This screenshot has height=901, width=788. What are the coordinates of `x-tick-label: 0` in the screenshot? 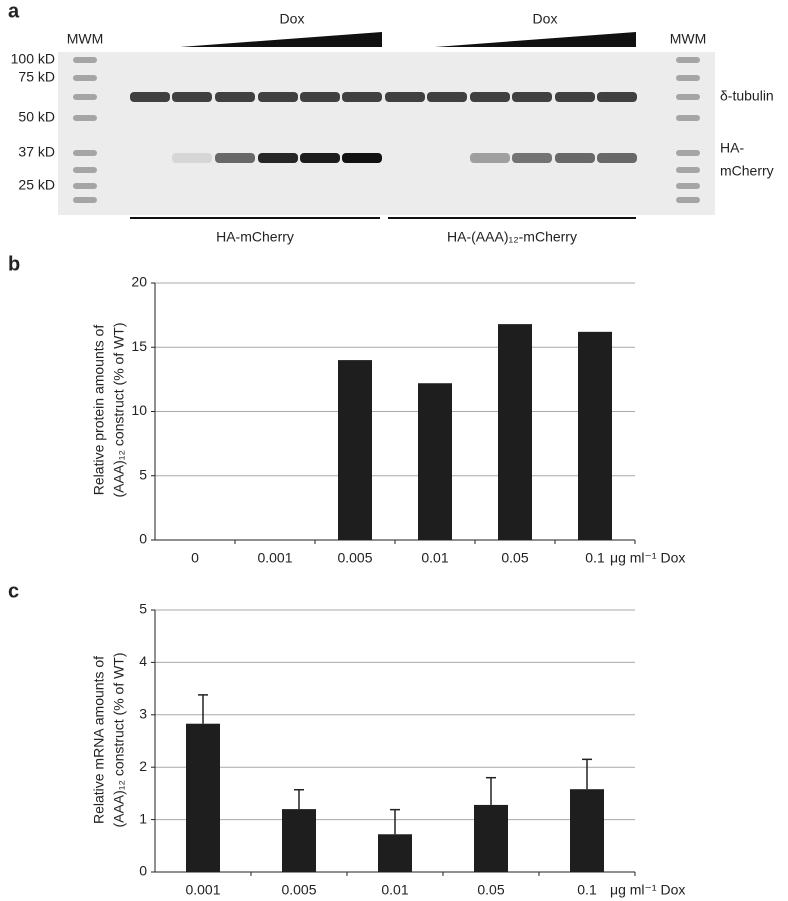 It's located at (195, 558).